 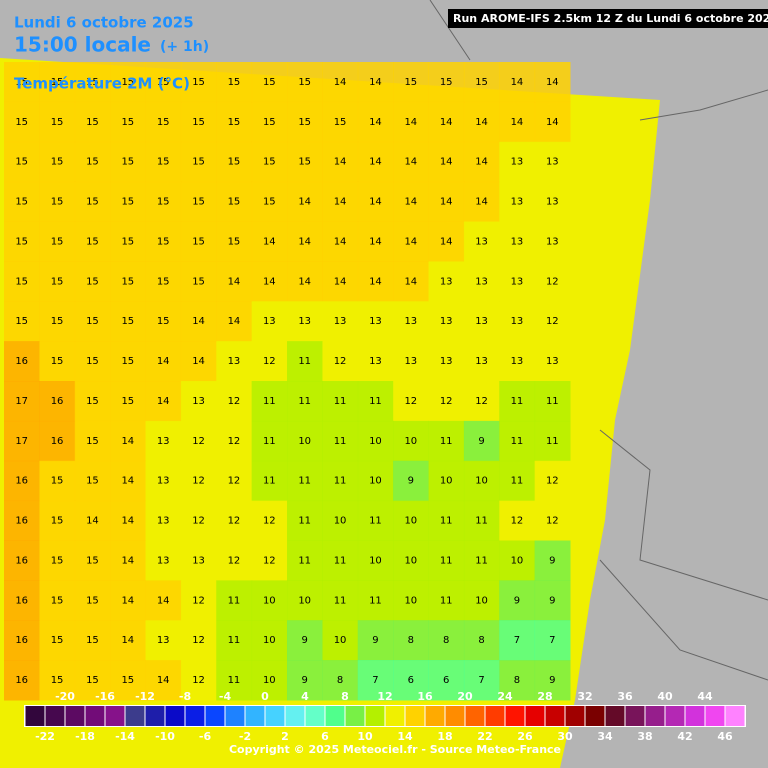 What do you see at coordinates (105, 696) in the screenshot?
I see `scale-label-top: -16` at bounding box center [105, 696].